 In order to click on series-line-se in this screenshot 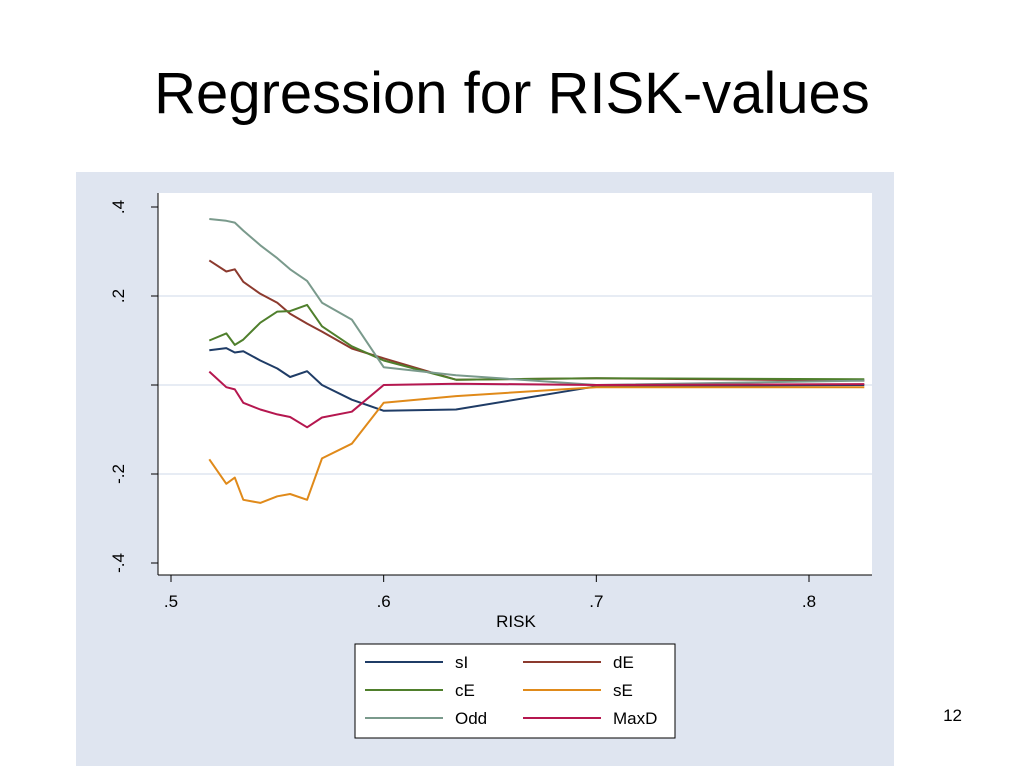, I will do `click(536, 445)`.